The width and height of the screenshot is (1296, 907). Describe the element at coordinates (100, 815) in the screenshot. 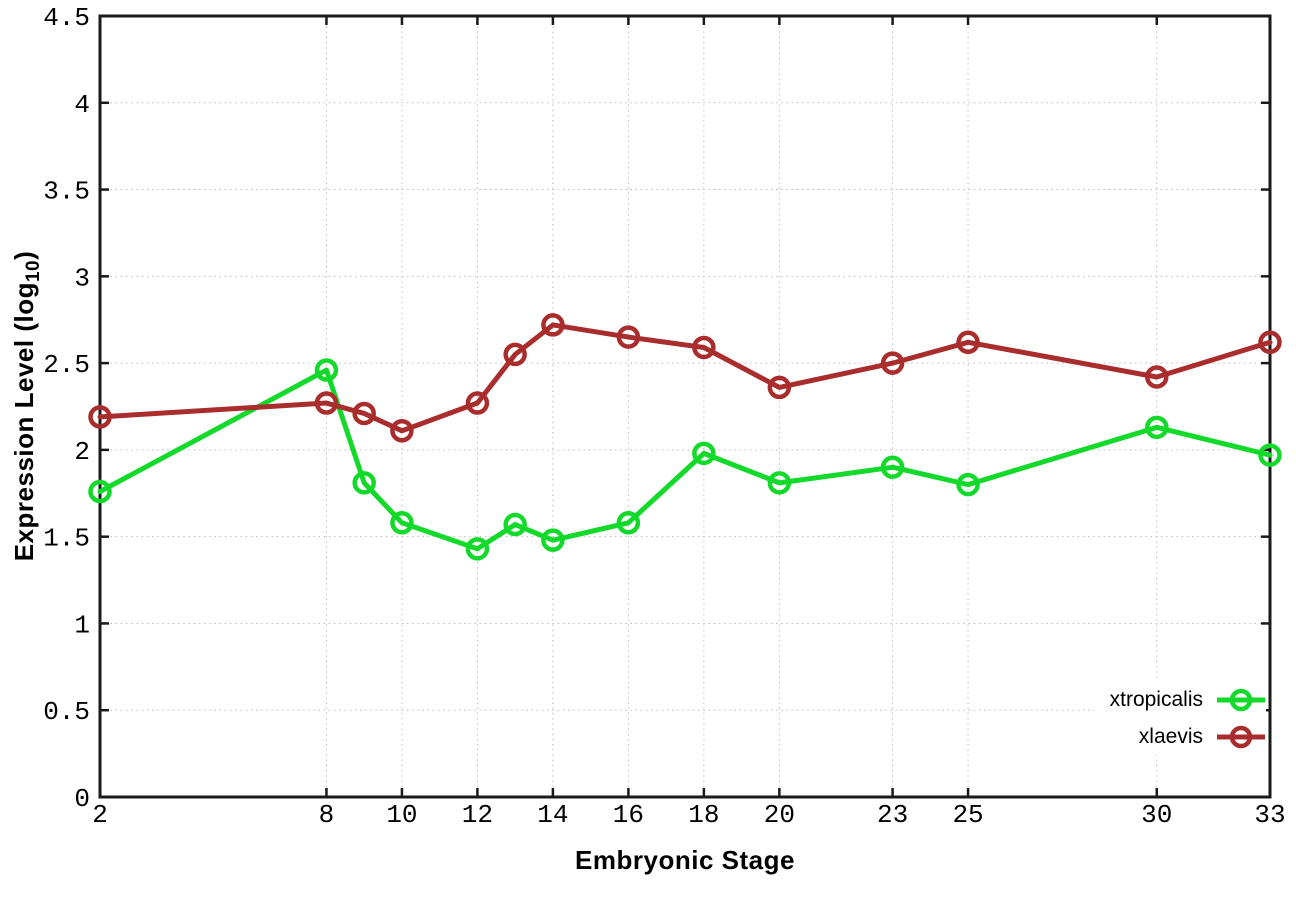

I see `x-tick-label-2: 2` at that location.